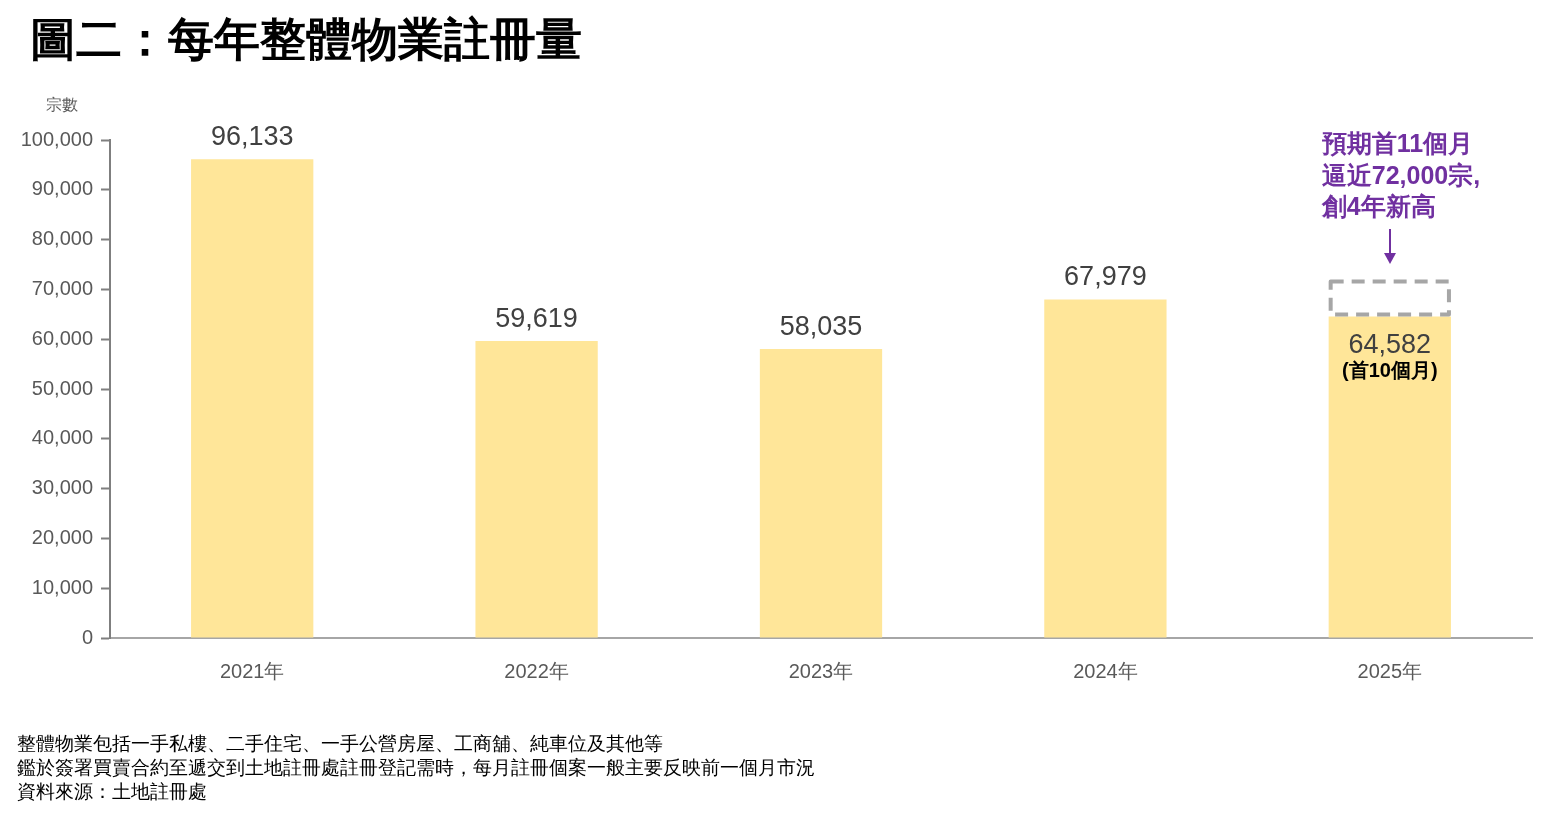 This screenshot has height=817, width=1567. What do you see at coordinates (1390, 344) in the screenshot?
I see `data-label: 64,582` at bounding box center [1390, 344].